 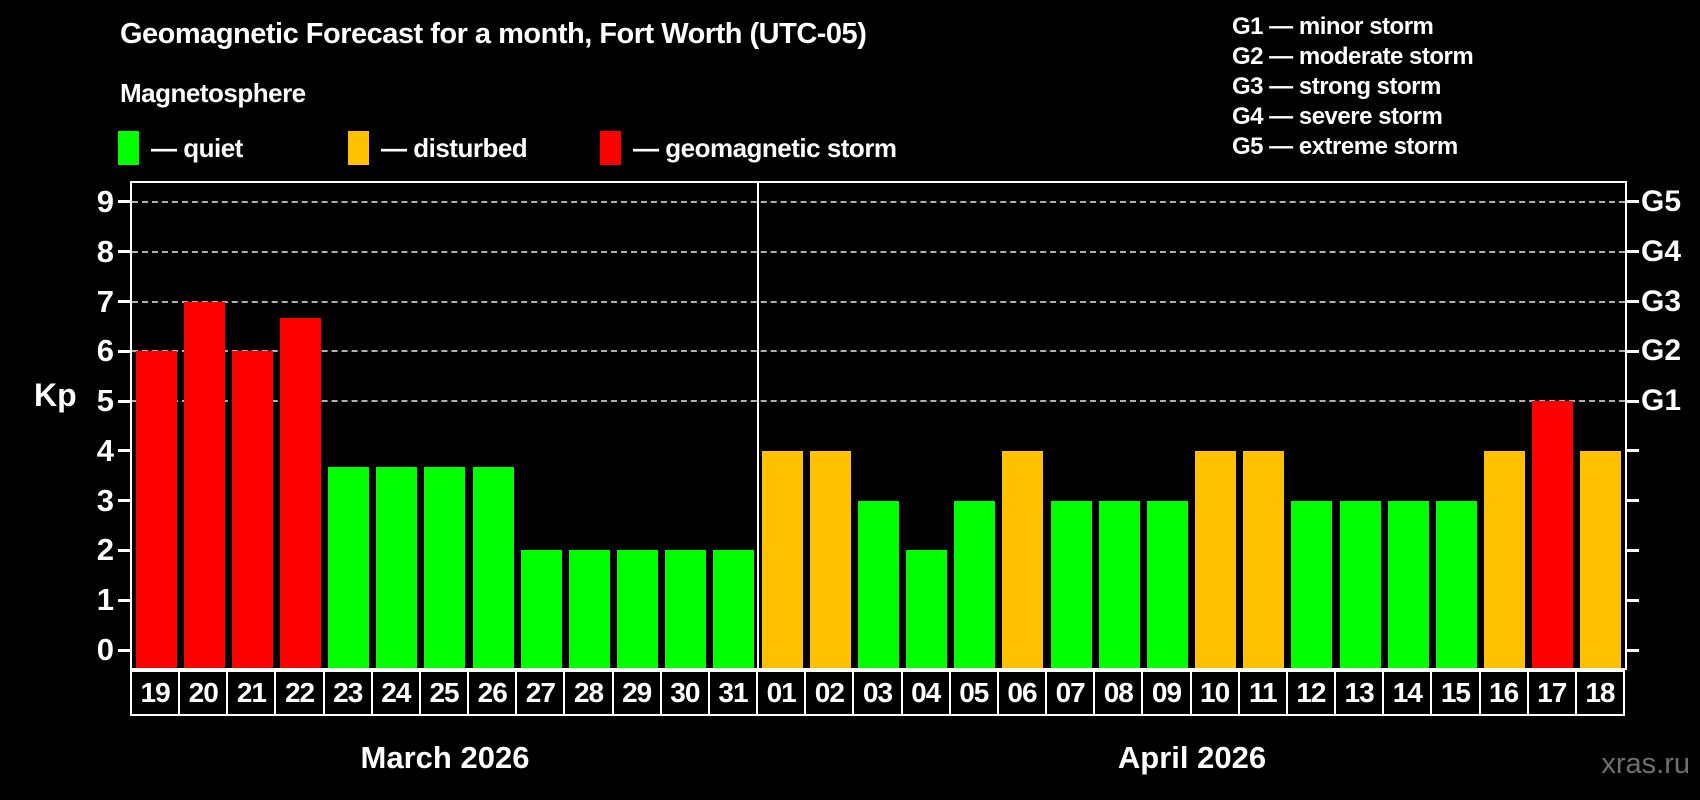 I want to click on y-tick-label: 0, so click(x=105, y=649).